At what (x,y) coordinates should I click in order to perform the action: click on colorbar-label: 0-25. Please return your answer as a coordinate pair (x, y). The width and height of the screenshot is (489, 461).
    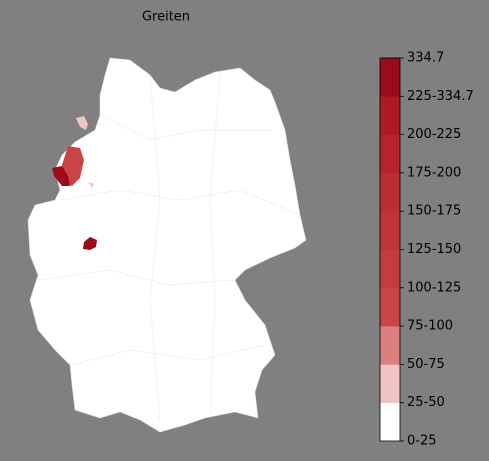
    Looking at the image, I should click on (422, 441).